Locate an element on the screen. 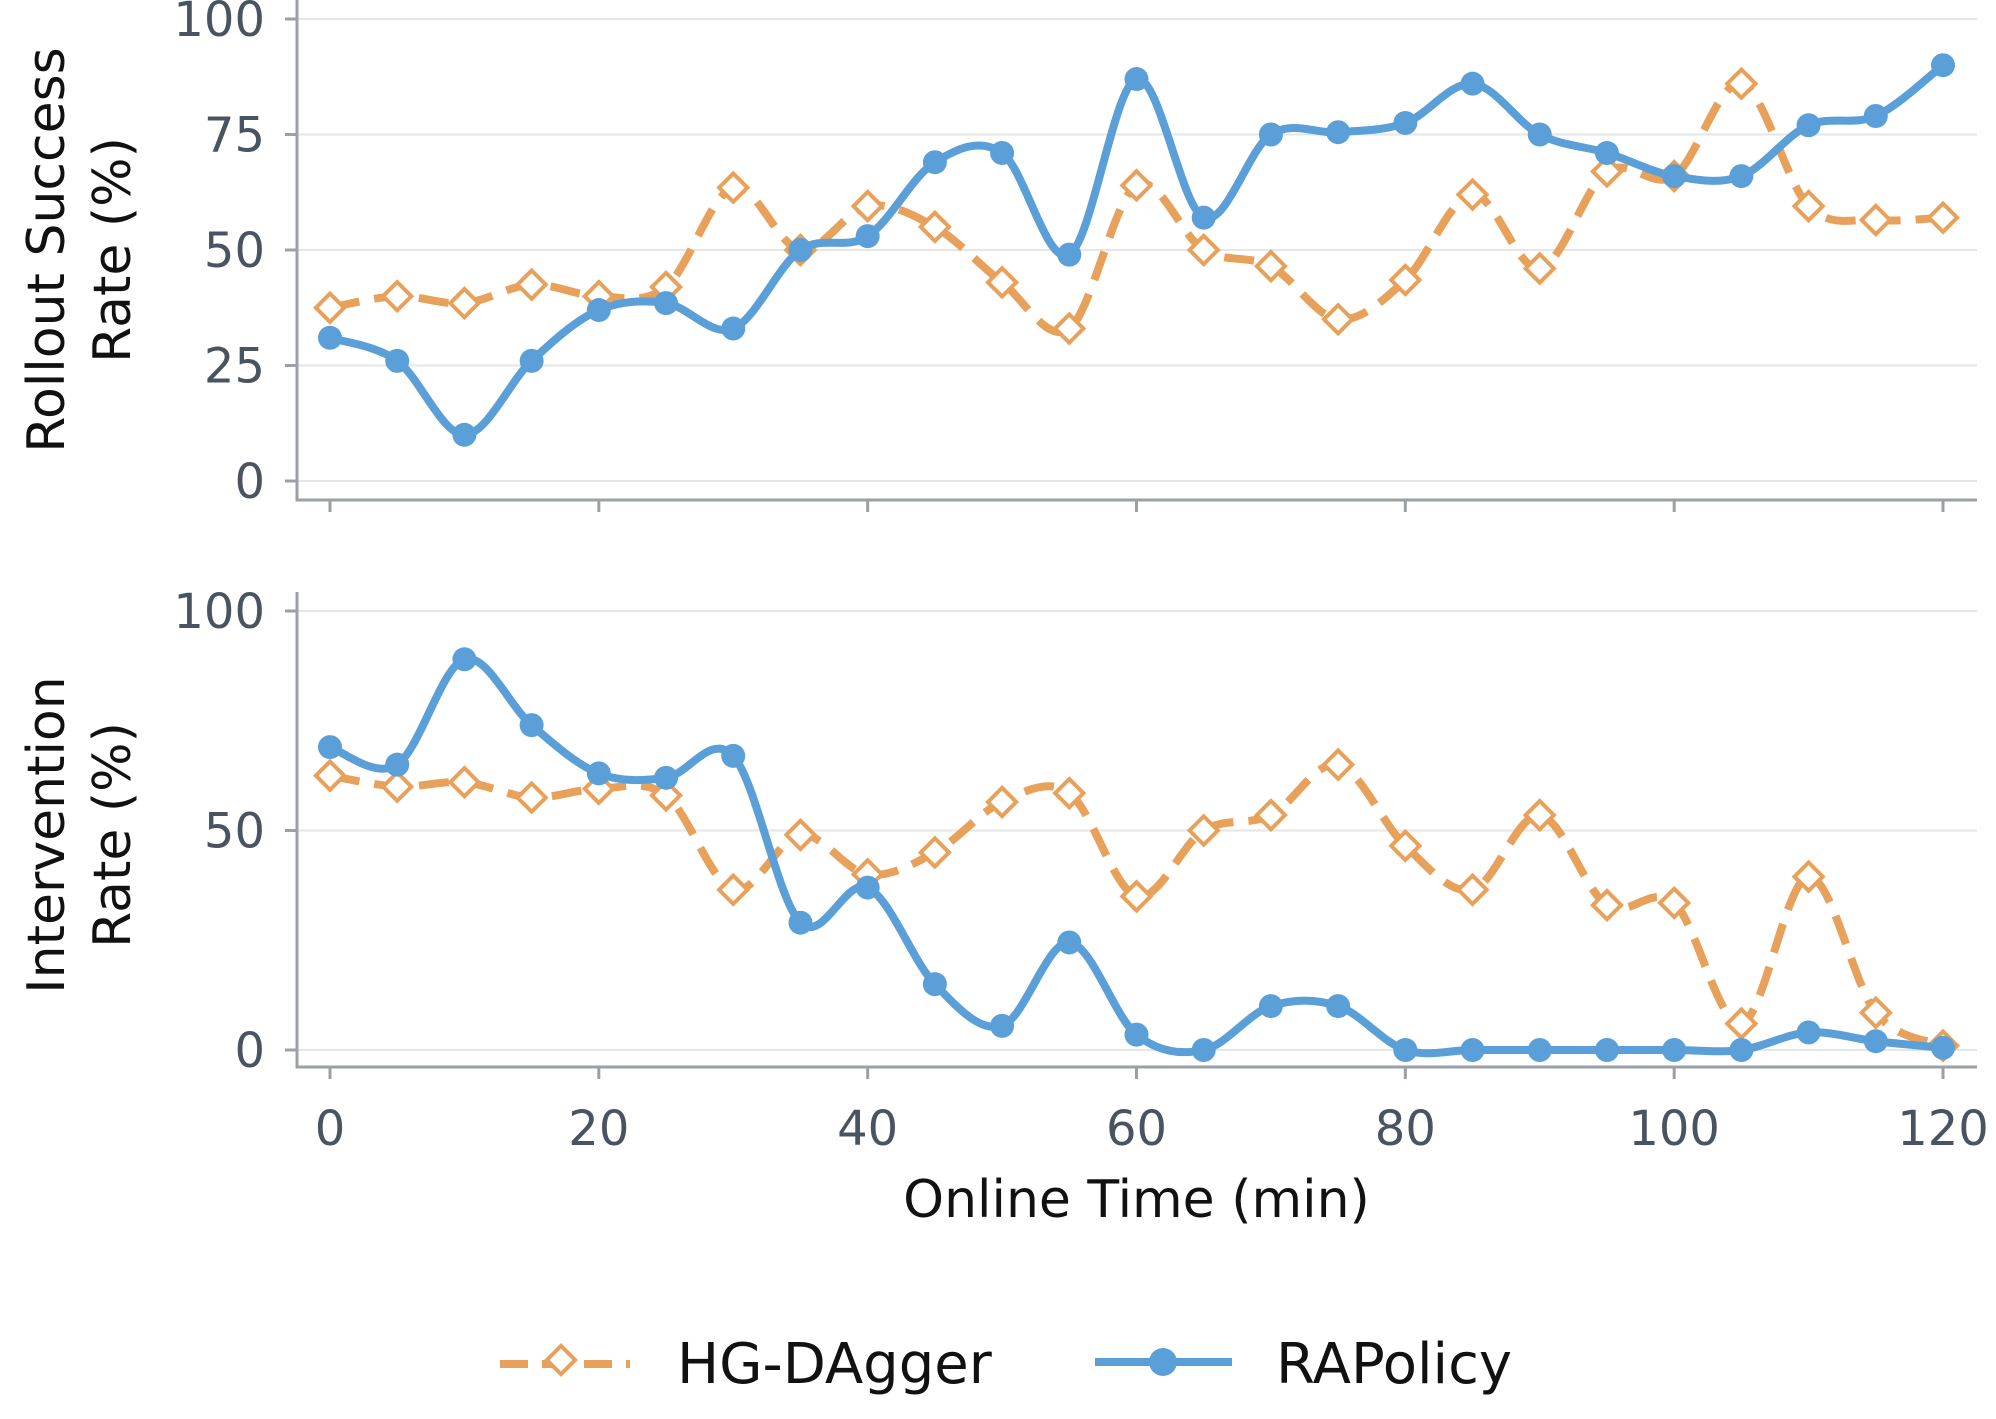 This screenshot has width=1996, height=1419. series-line-hg-dagger is located at coordinates (1136, 207).